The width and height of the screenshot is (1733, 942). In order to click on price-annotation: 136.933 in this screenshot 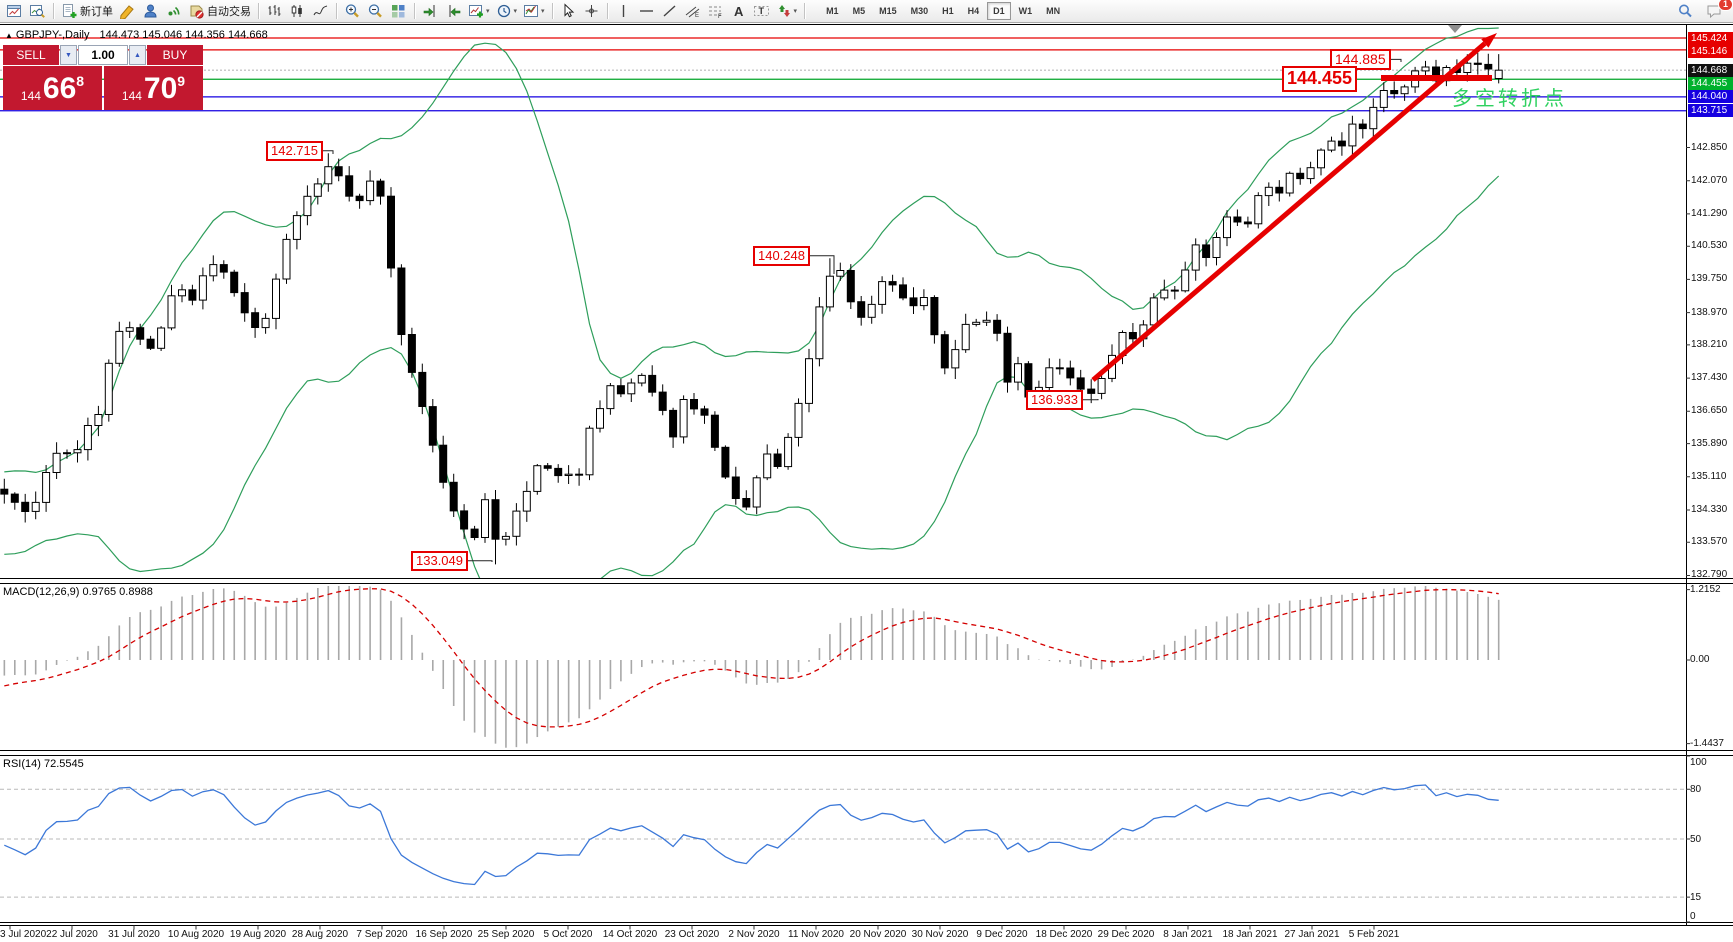, I will do `click(1054, 400)`.